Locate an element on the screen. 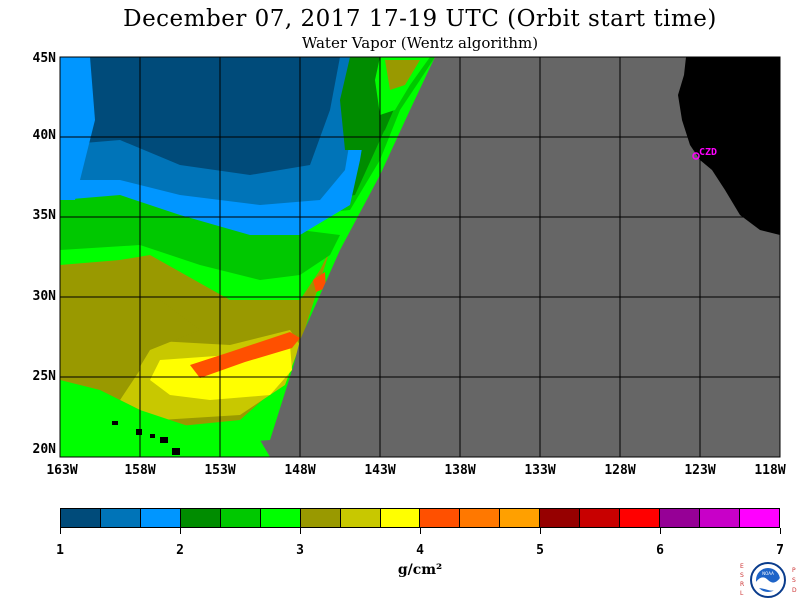 Image resolution: width=800 pixels, height=600 pixels. lon-label-153w: 153W is located at coordinates (220, 470).